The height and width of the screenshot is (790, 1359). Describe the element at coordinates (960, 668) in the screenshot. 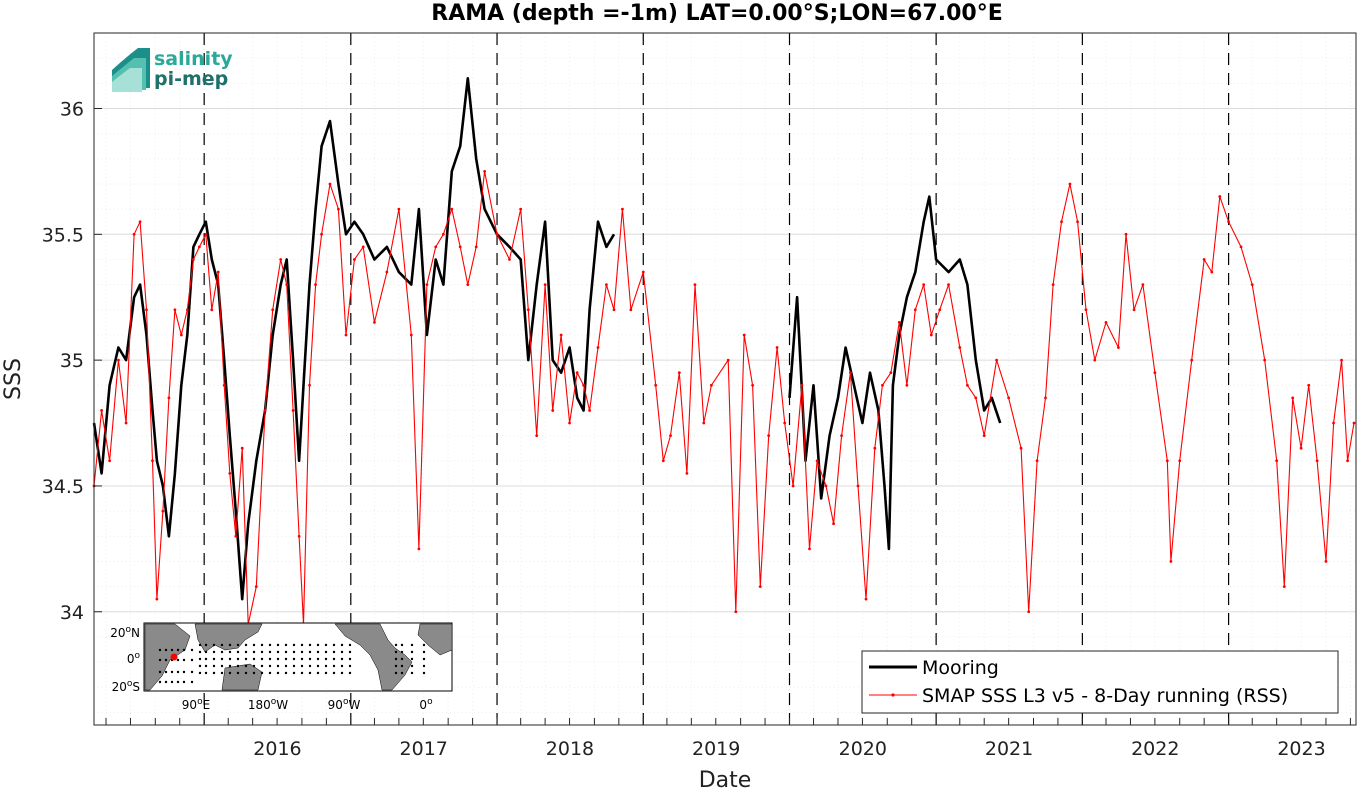

I see `legend-label-mooring: Mooring` at that location.